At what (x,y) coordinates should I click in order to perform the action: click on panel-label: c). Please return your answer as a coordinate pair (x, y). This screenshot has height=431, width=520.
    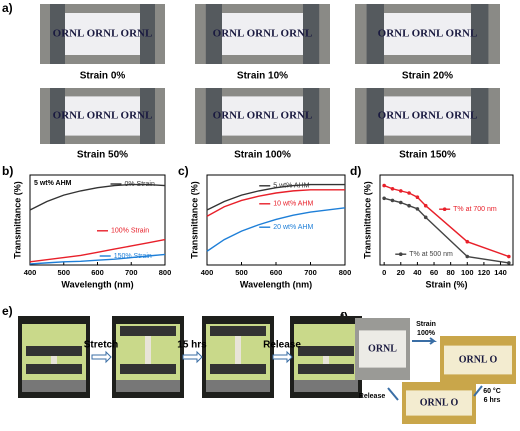
    Looking at the image, I should click on (183, 171).